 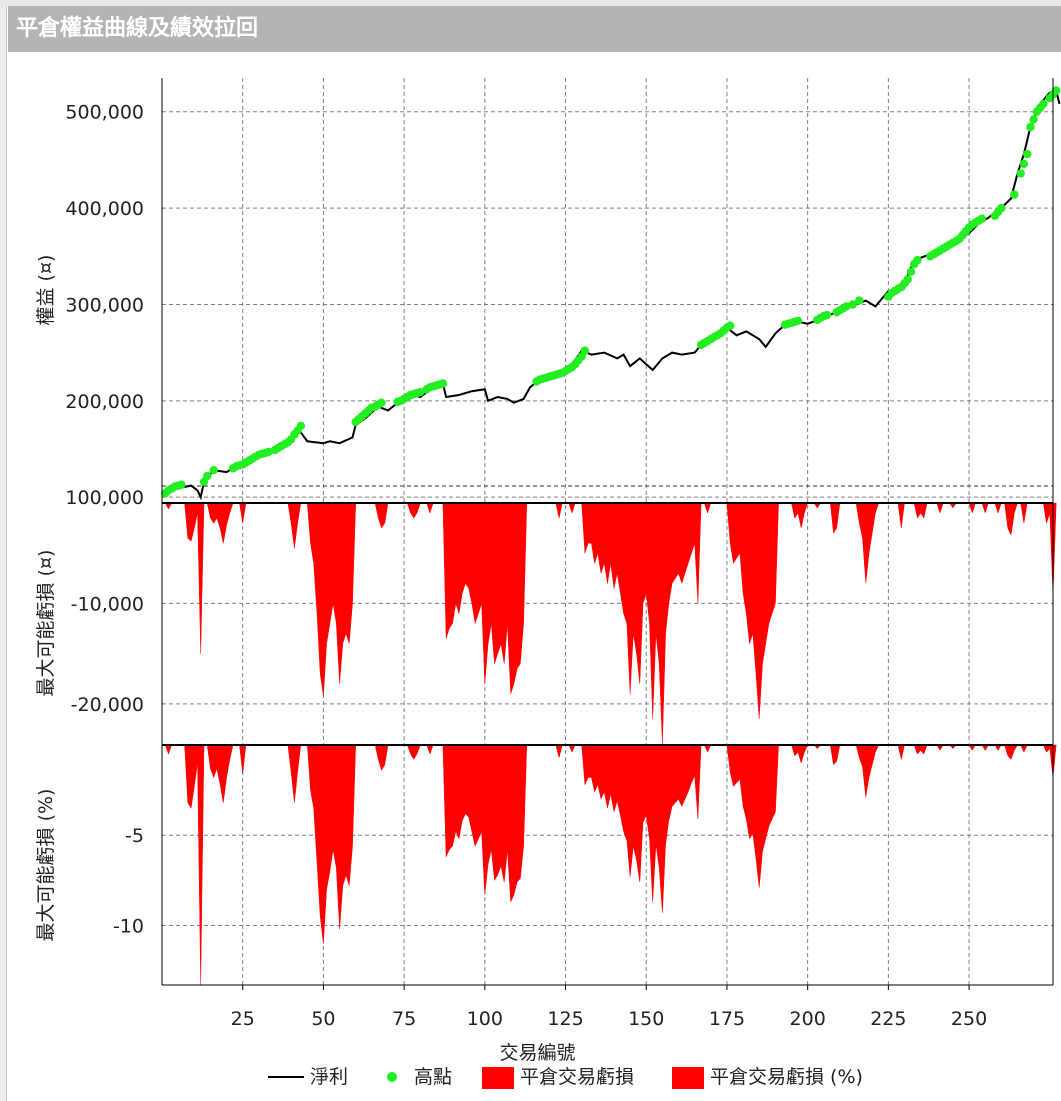 I want to click on x-tick-label: 125, so click(x=565, y=1019).